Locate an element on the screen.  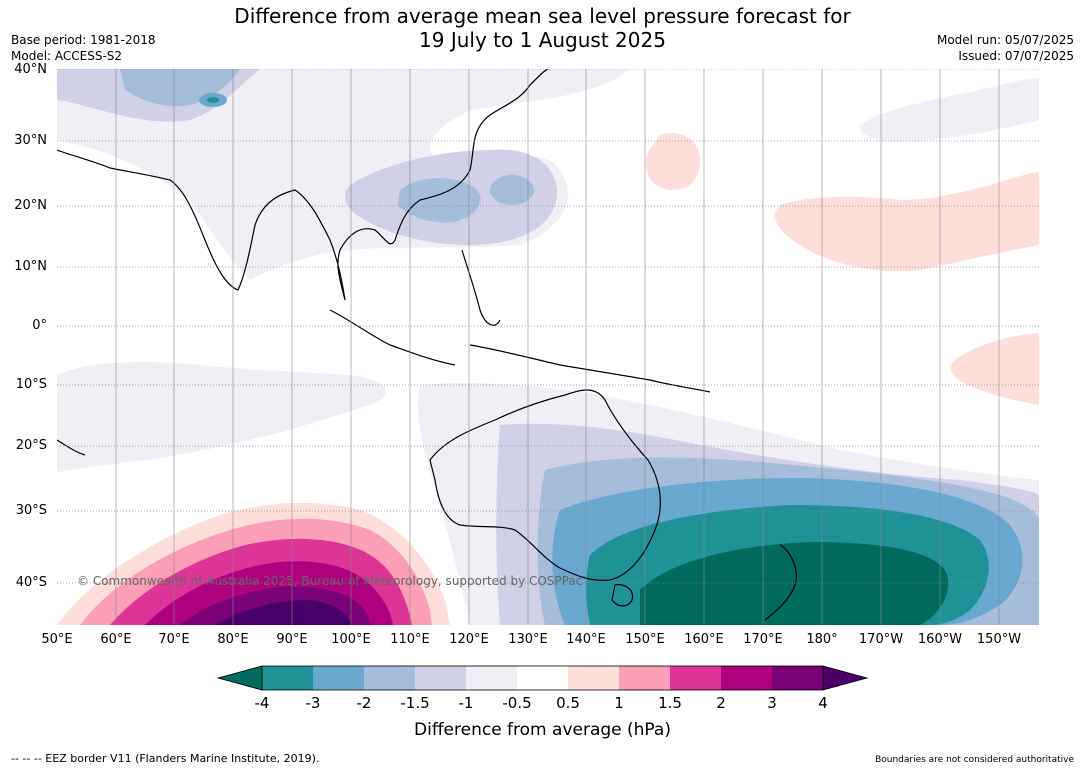
lon-label: 100°E is located at coordinates (351, 639).